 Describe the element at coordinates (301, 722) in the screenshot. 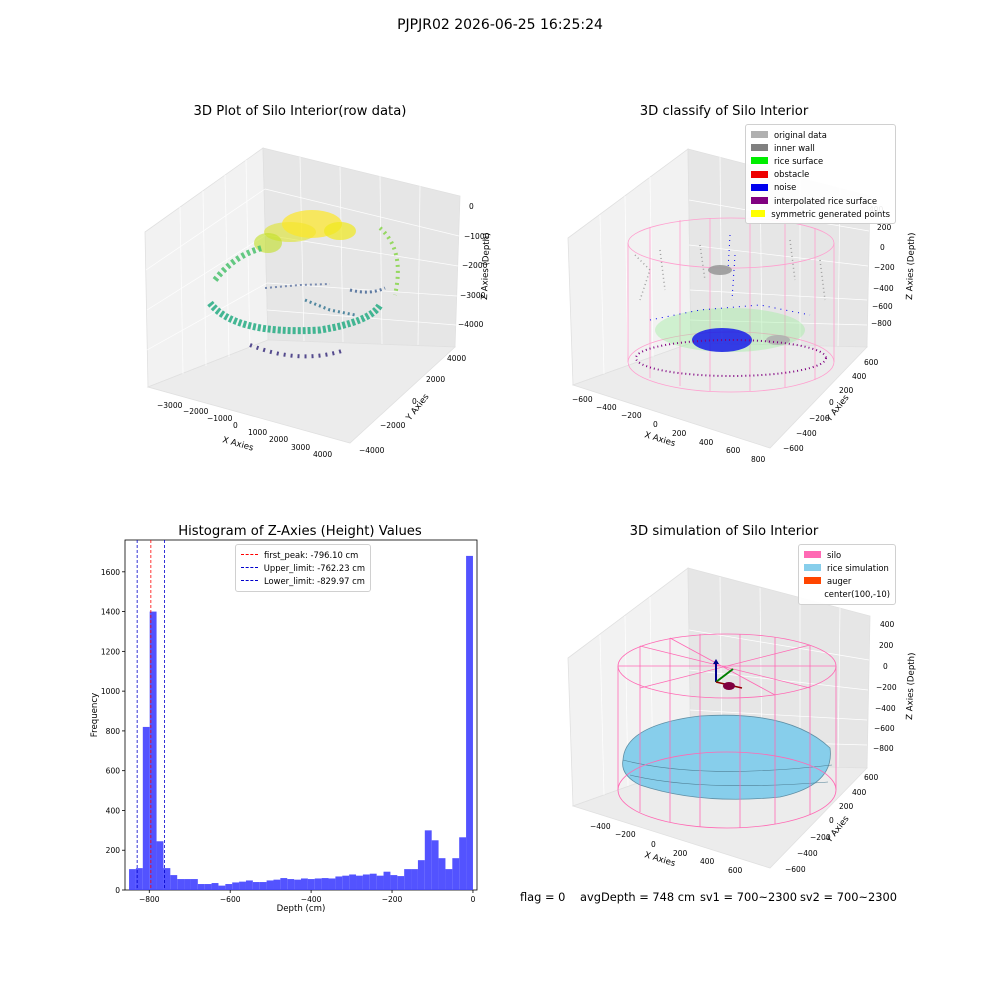

I see `hist-bars` at that location.